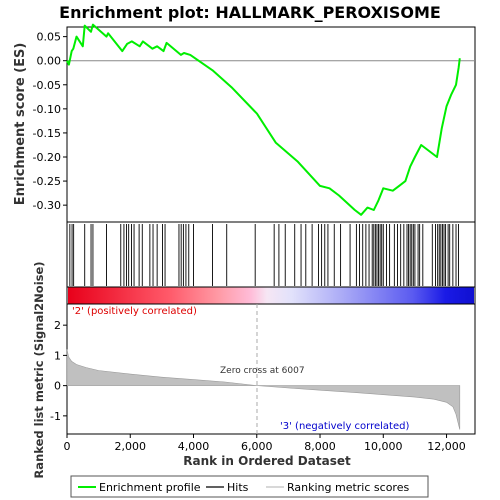  I want to click on x-axis-label: Rank in Ordered Dataset, so click(267, 461).